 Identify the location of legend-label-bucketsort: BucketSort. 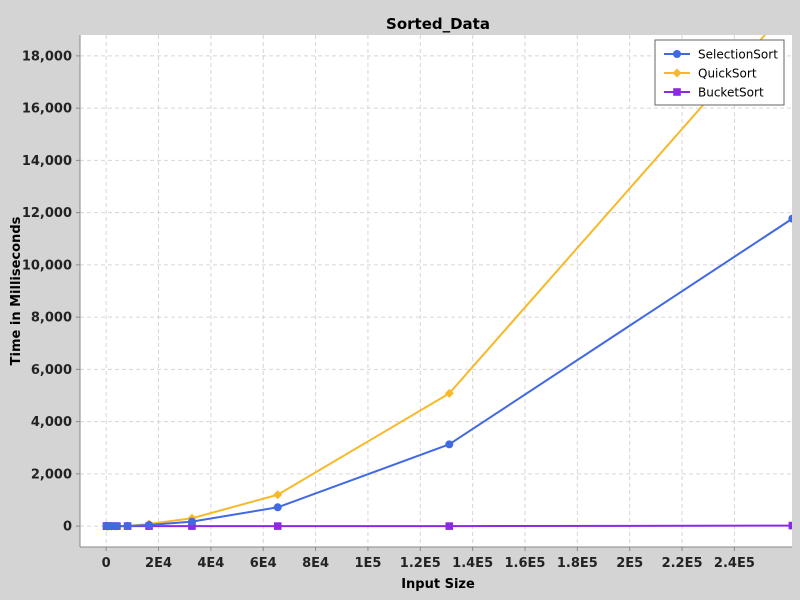
(731, 93).